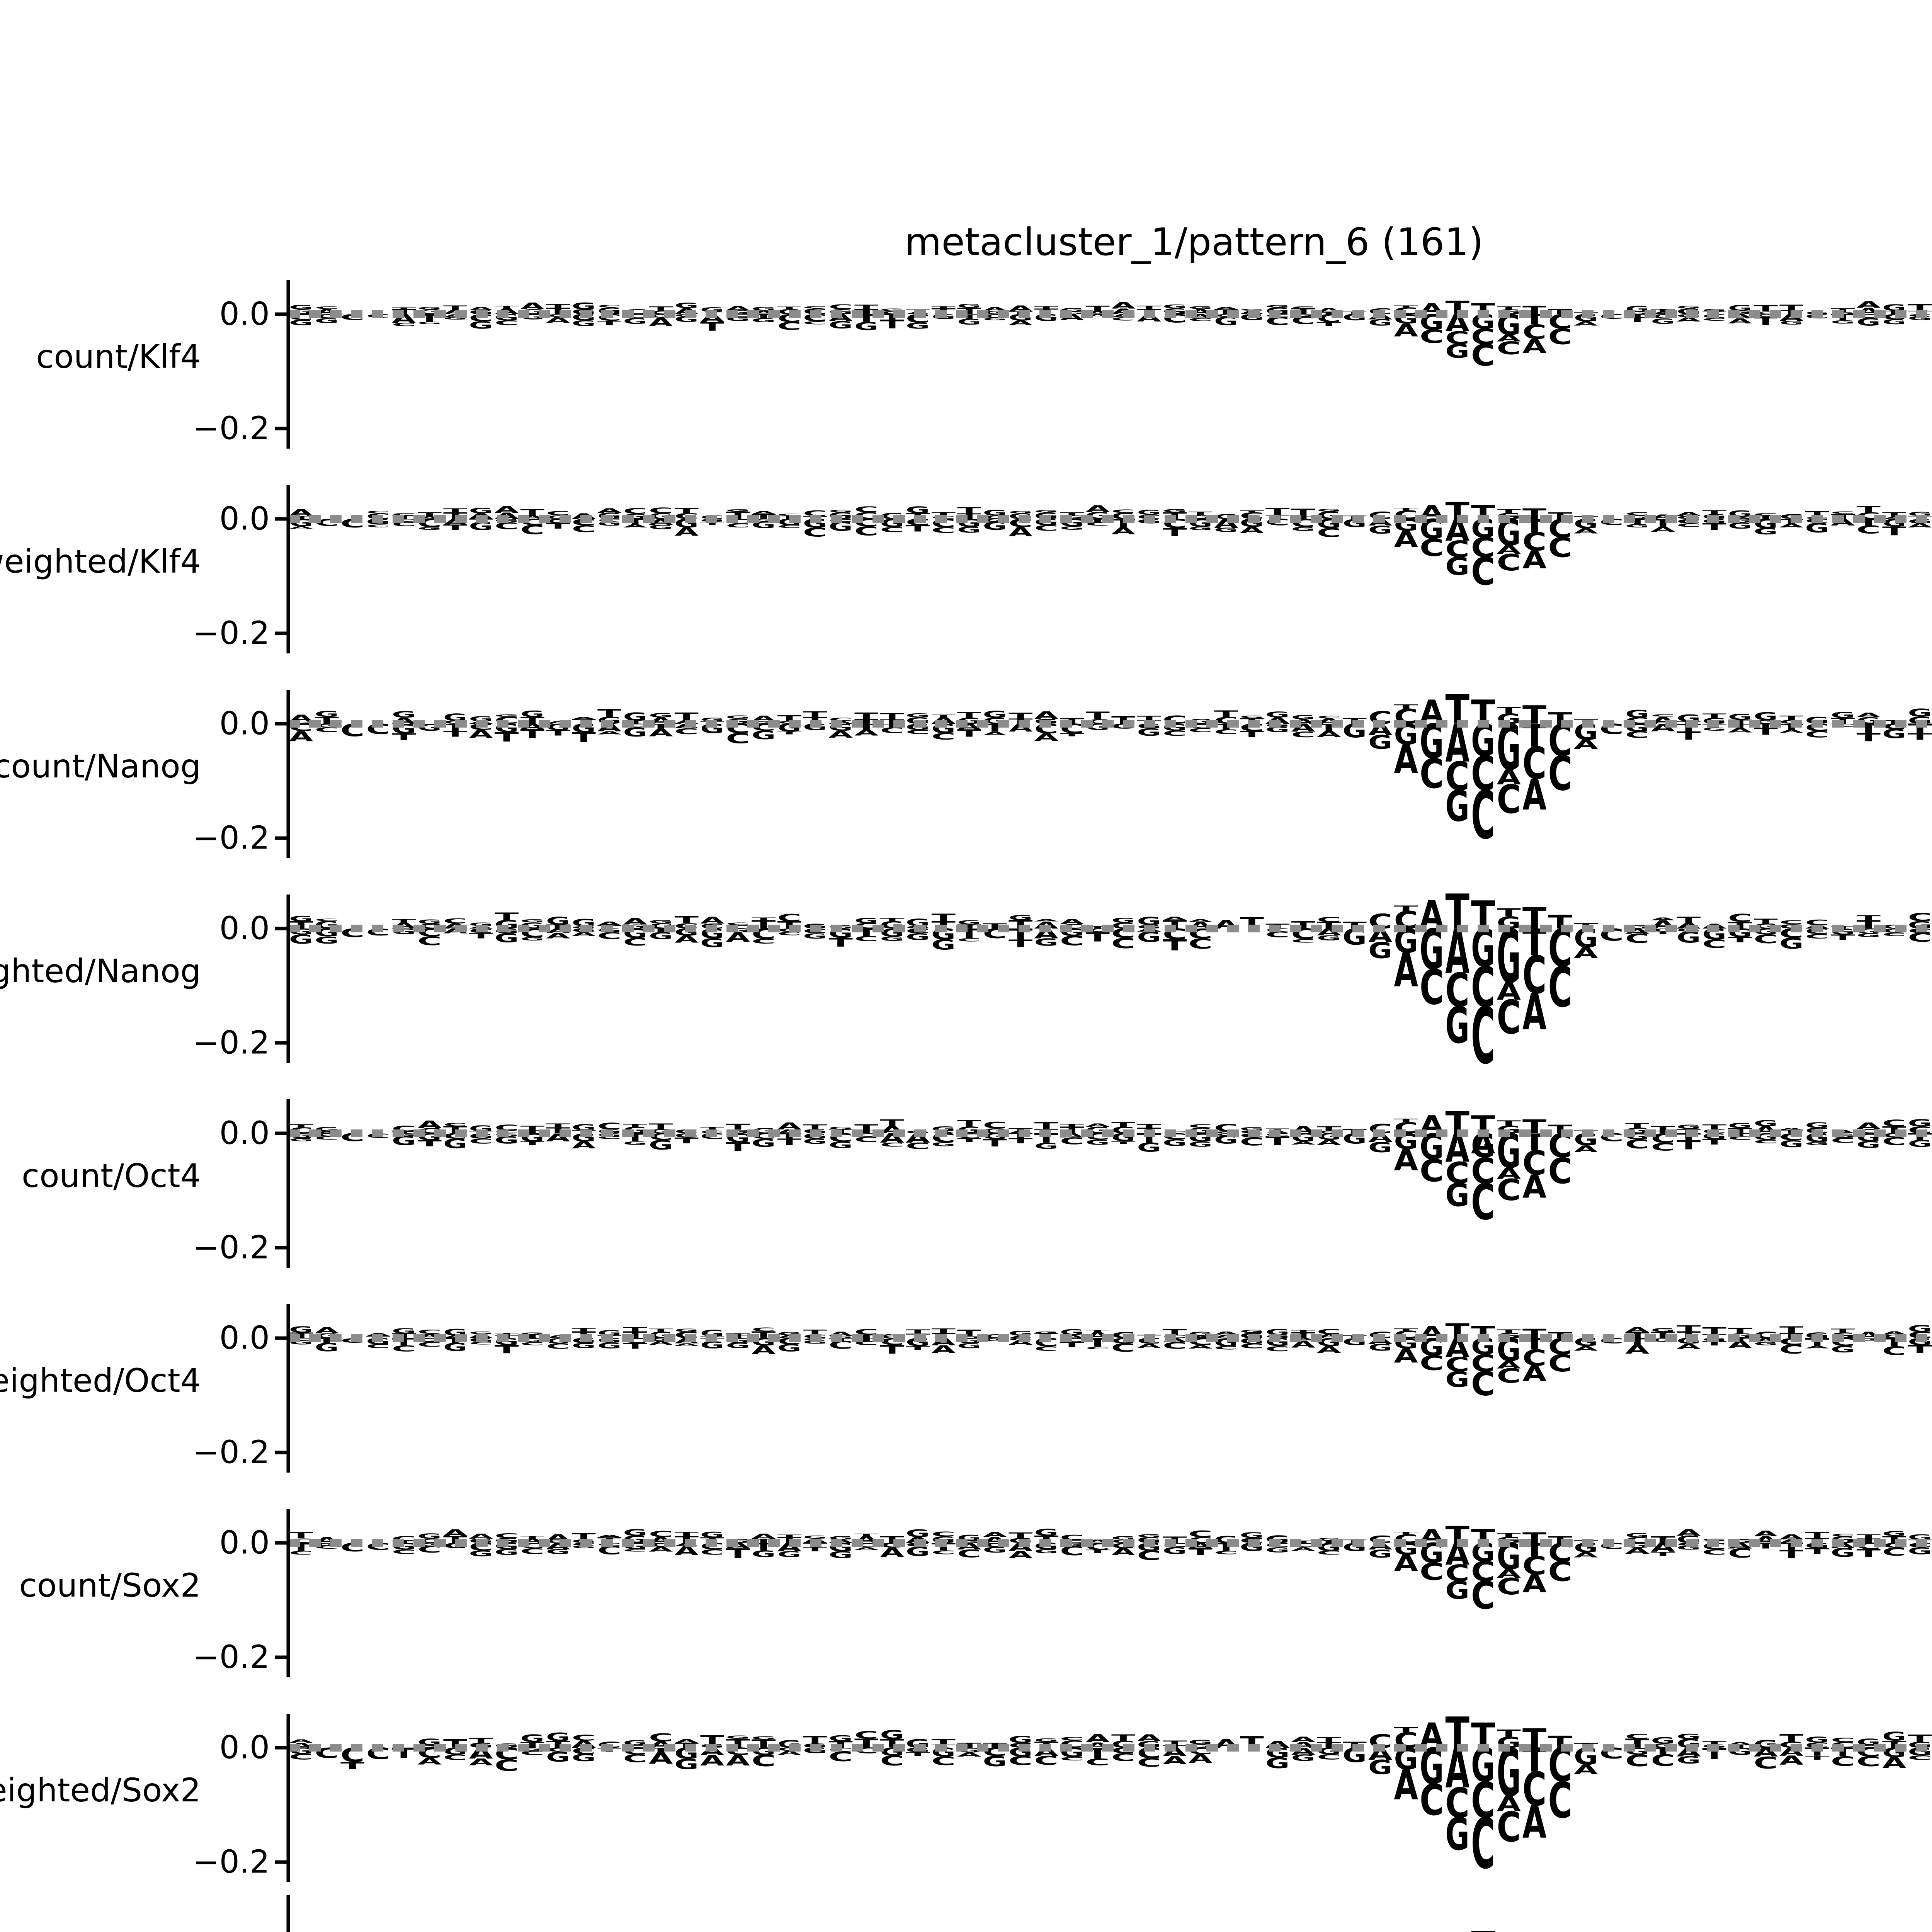  I want to click on y-tick-label: −0.2, so click(232, 1248).